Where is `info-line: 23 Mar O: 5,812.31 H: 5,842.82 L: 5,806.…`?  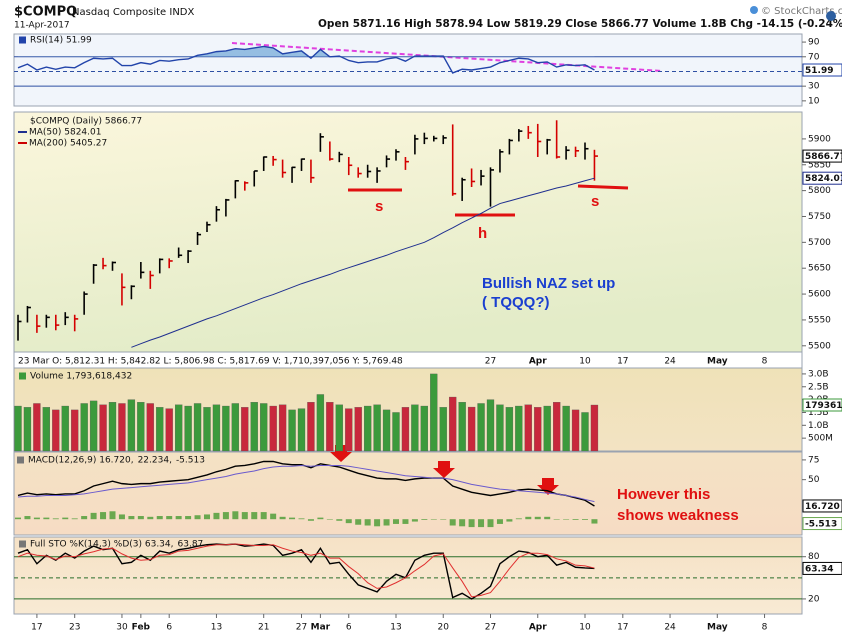
info-line: 23 Mar O: 5,812.31 H: 5,842.82 L: 5,806.… is located at coordinates (210, 362).